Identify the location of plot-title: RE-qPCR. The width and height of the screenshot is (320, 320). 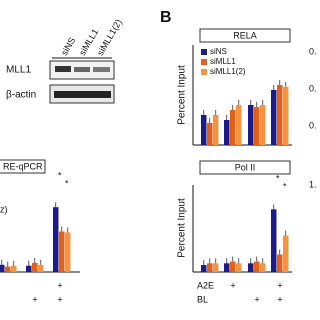
(23, 166).